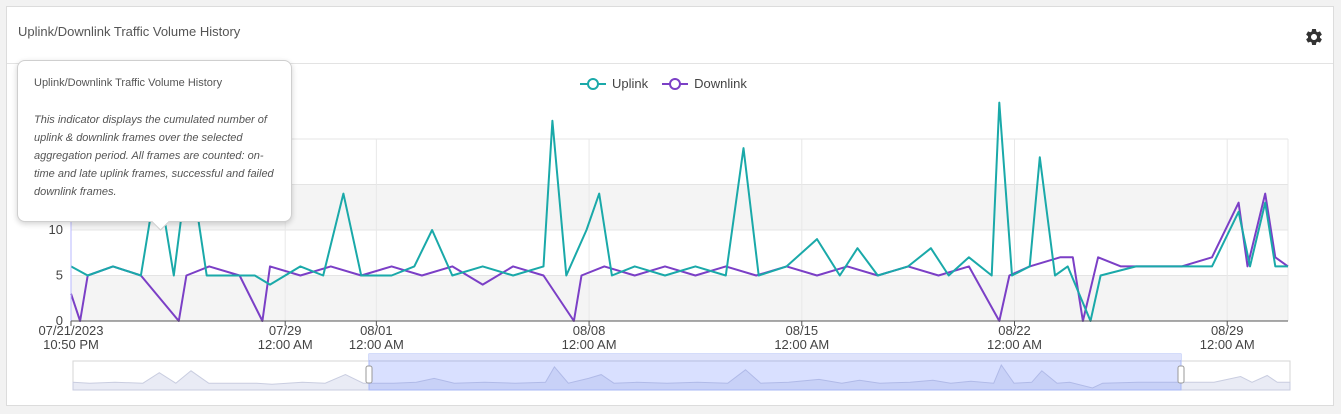 This screenshot has width=1341, height=414. Describe the element at coordinates (59, 275) in the screenshot. I see `y-tick-label: 5` at that location.